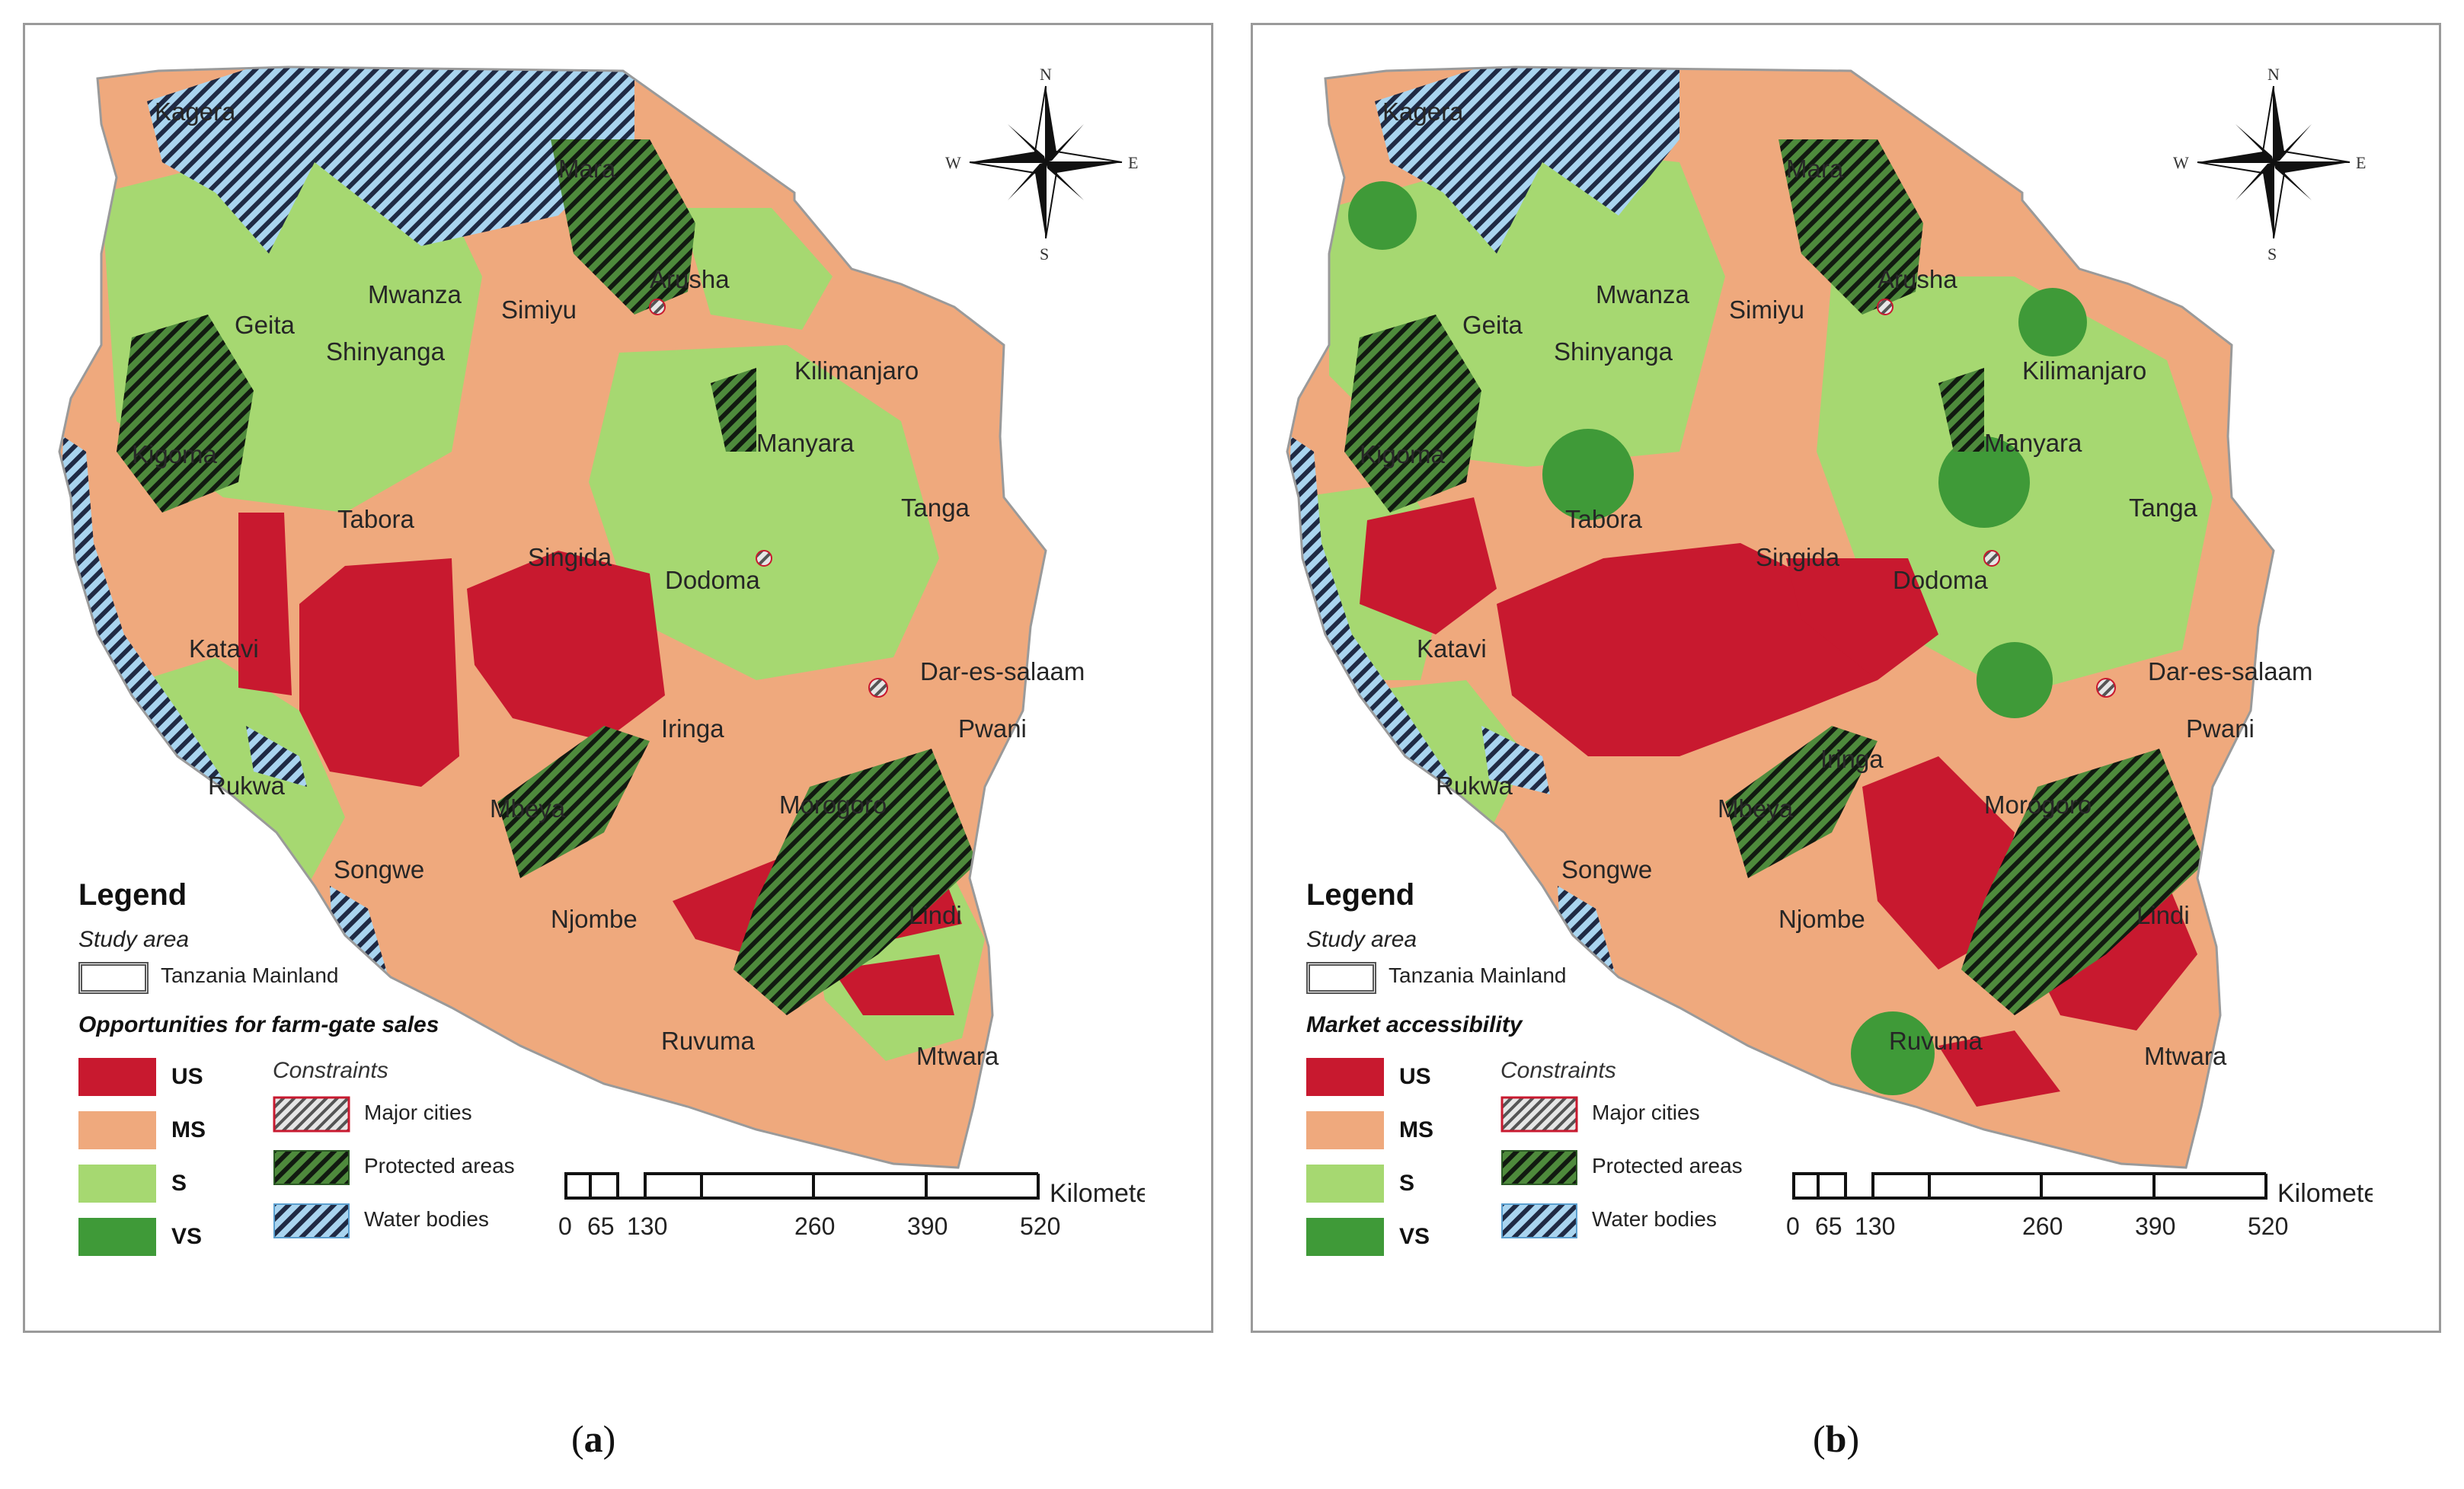 The image size is (2464, 1489). I want to click on water-body-lake-rukwa, so click(1515, 760).